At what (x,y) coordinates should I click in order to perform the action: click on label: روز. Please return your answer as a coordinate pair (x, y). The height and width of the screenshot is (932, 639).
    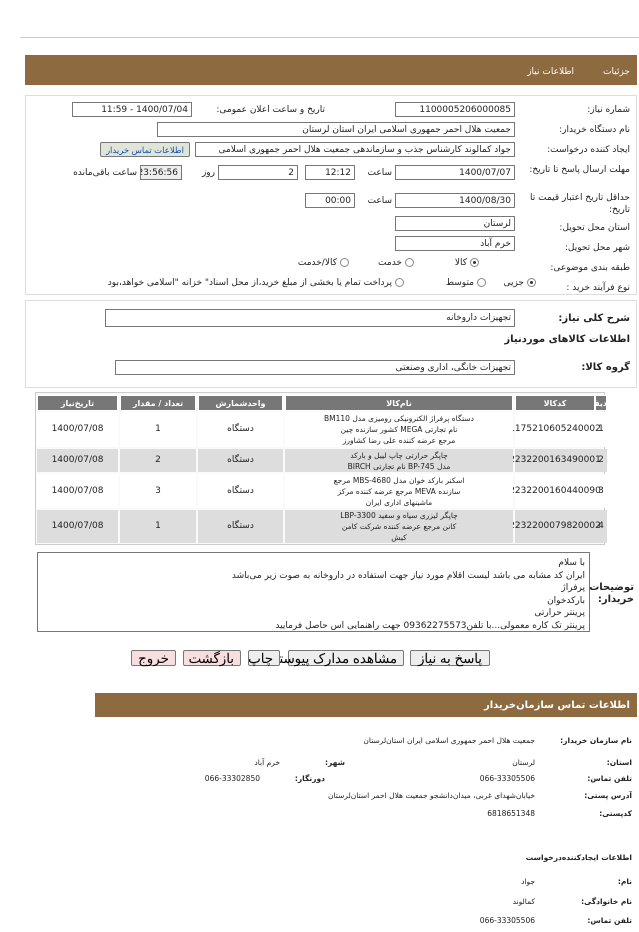
    Looking at the image, I should click on (208, 173).